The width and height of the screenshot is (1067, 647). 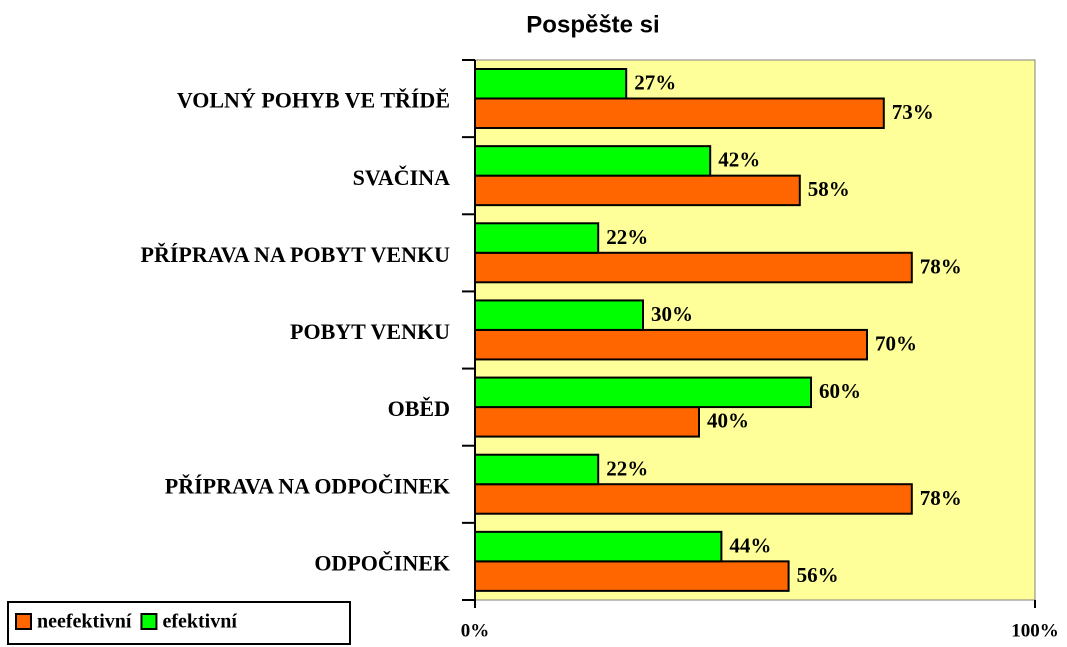 I want to click on chart-title: Pospěšte si, so click(x=592, y=24).